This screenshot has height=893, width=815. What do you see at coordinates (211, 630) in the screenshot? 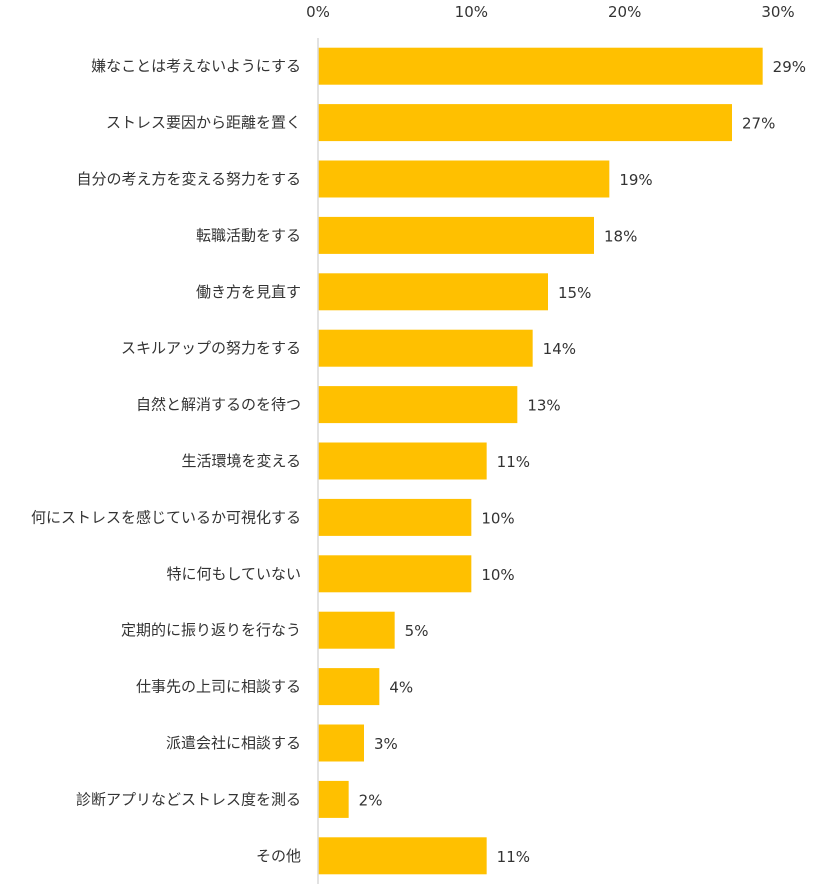
I see `category-label: 定期的に振り返りを行なう` at bounding box center [211, 630].